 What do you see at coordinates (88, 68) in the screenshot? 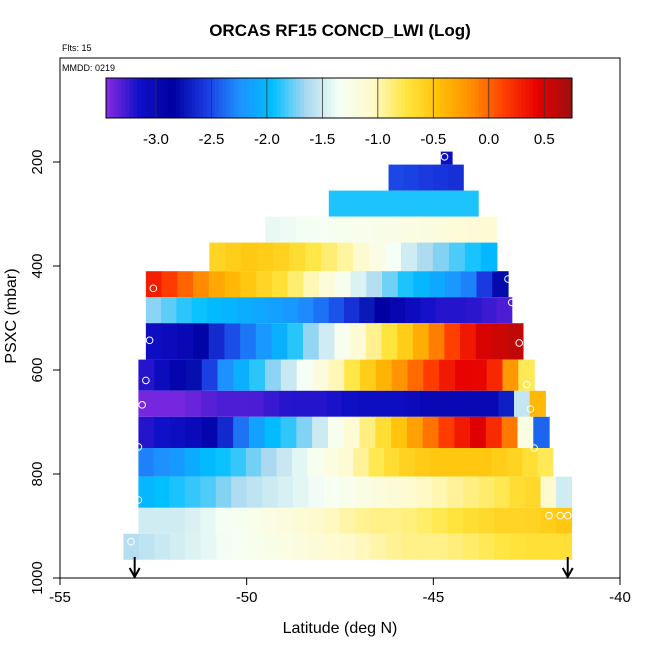
I see `date-label: MMDD: 0219` at bounding box center [88, 68].